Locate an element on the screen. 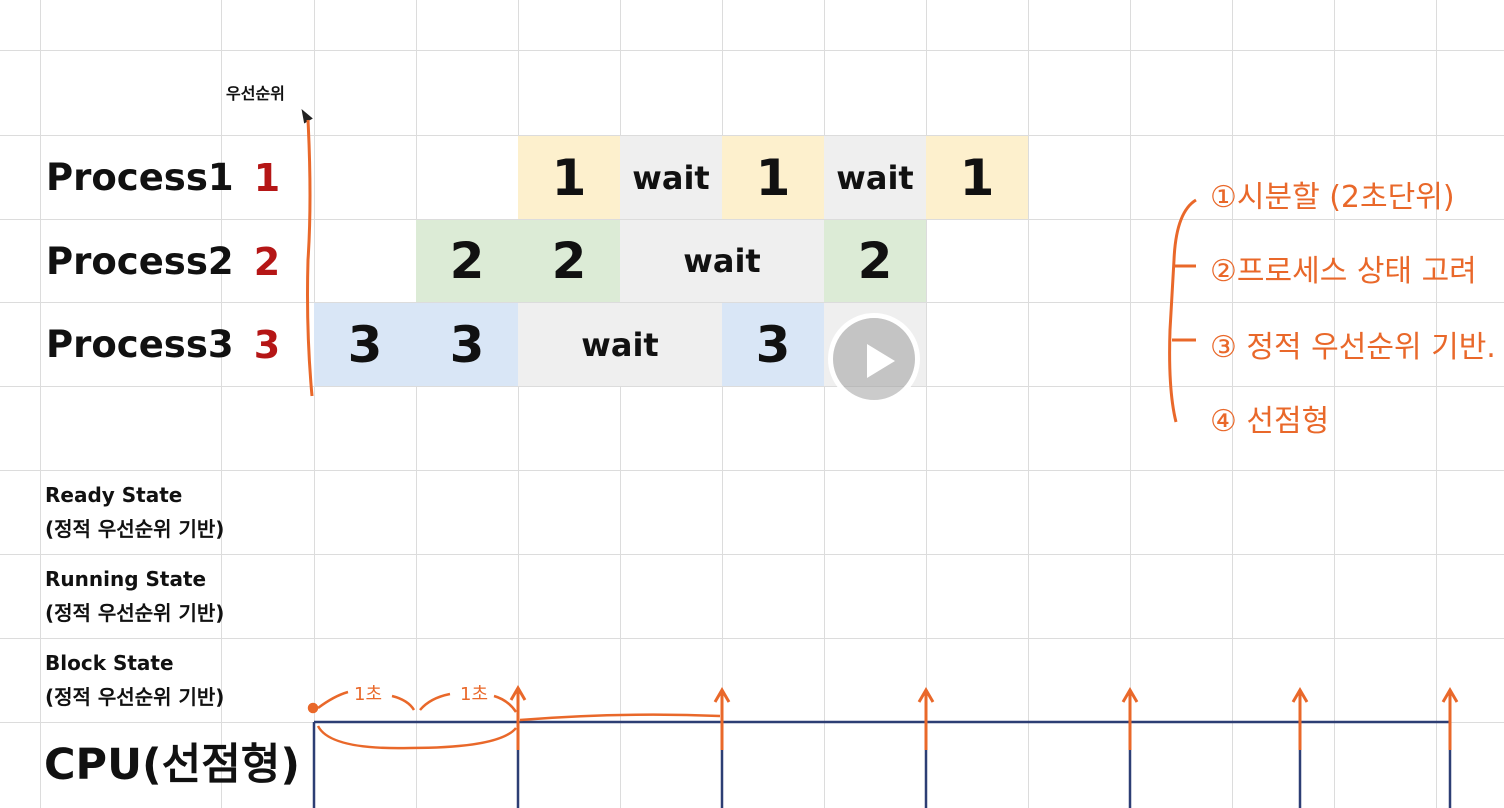 Image resolution: width=1504 pixels, height=808 pixels. time-markers is located at coordinates (514, 720).